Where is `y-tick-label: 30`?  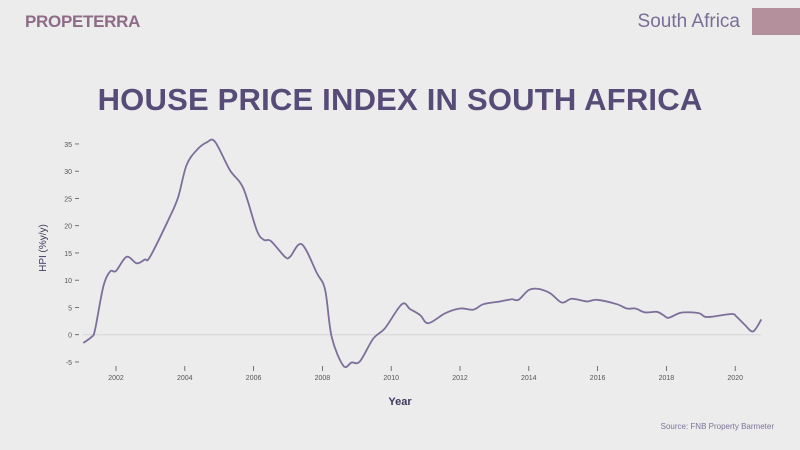
y-tick-label: 30 is located at coordinates (68, 172).